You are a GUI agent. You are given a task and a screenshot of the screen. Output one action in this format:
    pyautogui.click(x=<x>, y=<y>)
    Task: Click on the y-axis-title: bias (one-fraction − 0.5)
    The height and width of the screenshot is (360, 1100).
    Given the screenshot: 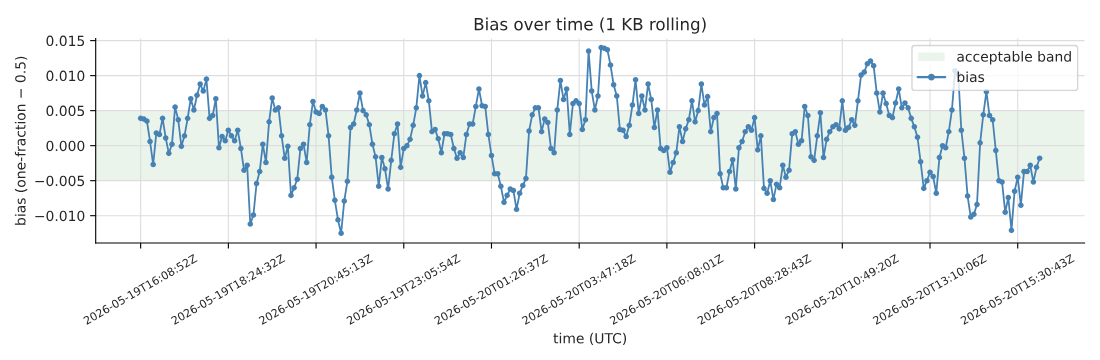 What is the action you would take?
    pyautogui.click(x=21, y=140)
    